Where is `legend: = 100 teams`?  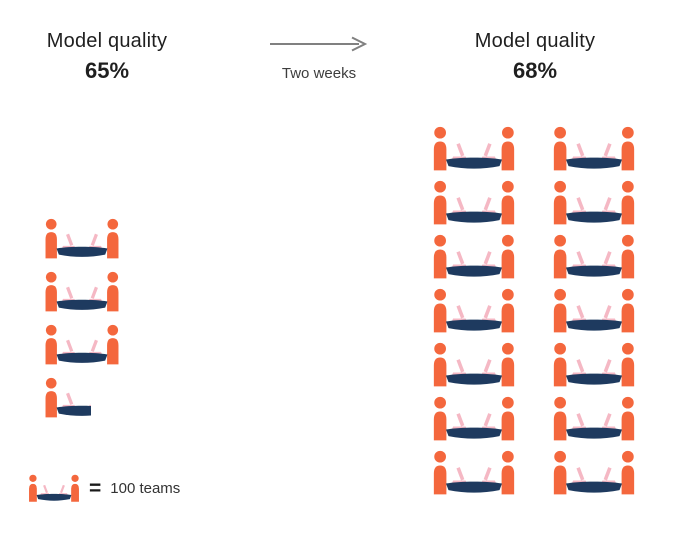
legend: = 100 teams is located at coordinates (104, 488).